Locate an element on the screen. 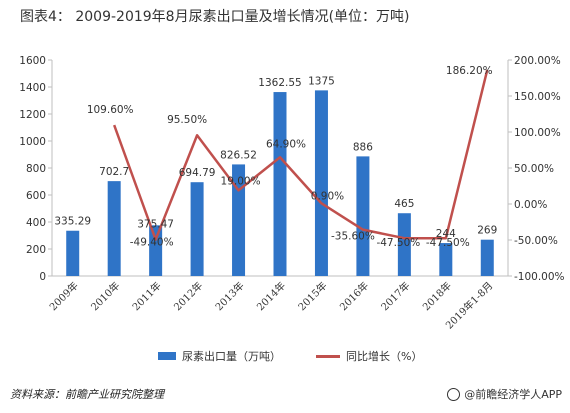 The width and height of the screenshot is (570, 413). legend-line-swatch is located at coordinates (328, 356).